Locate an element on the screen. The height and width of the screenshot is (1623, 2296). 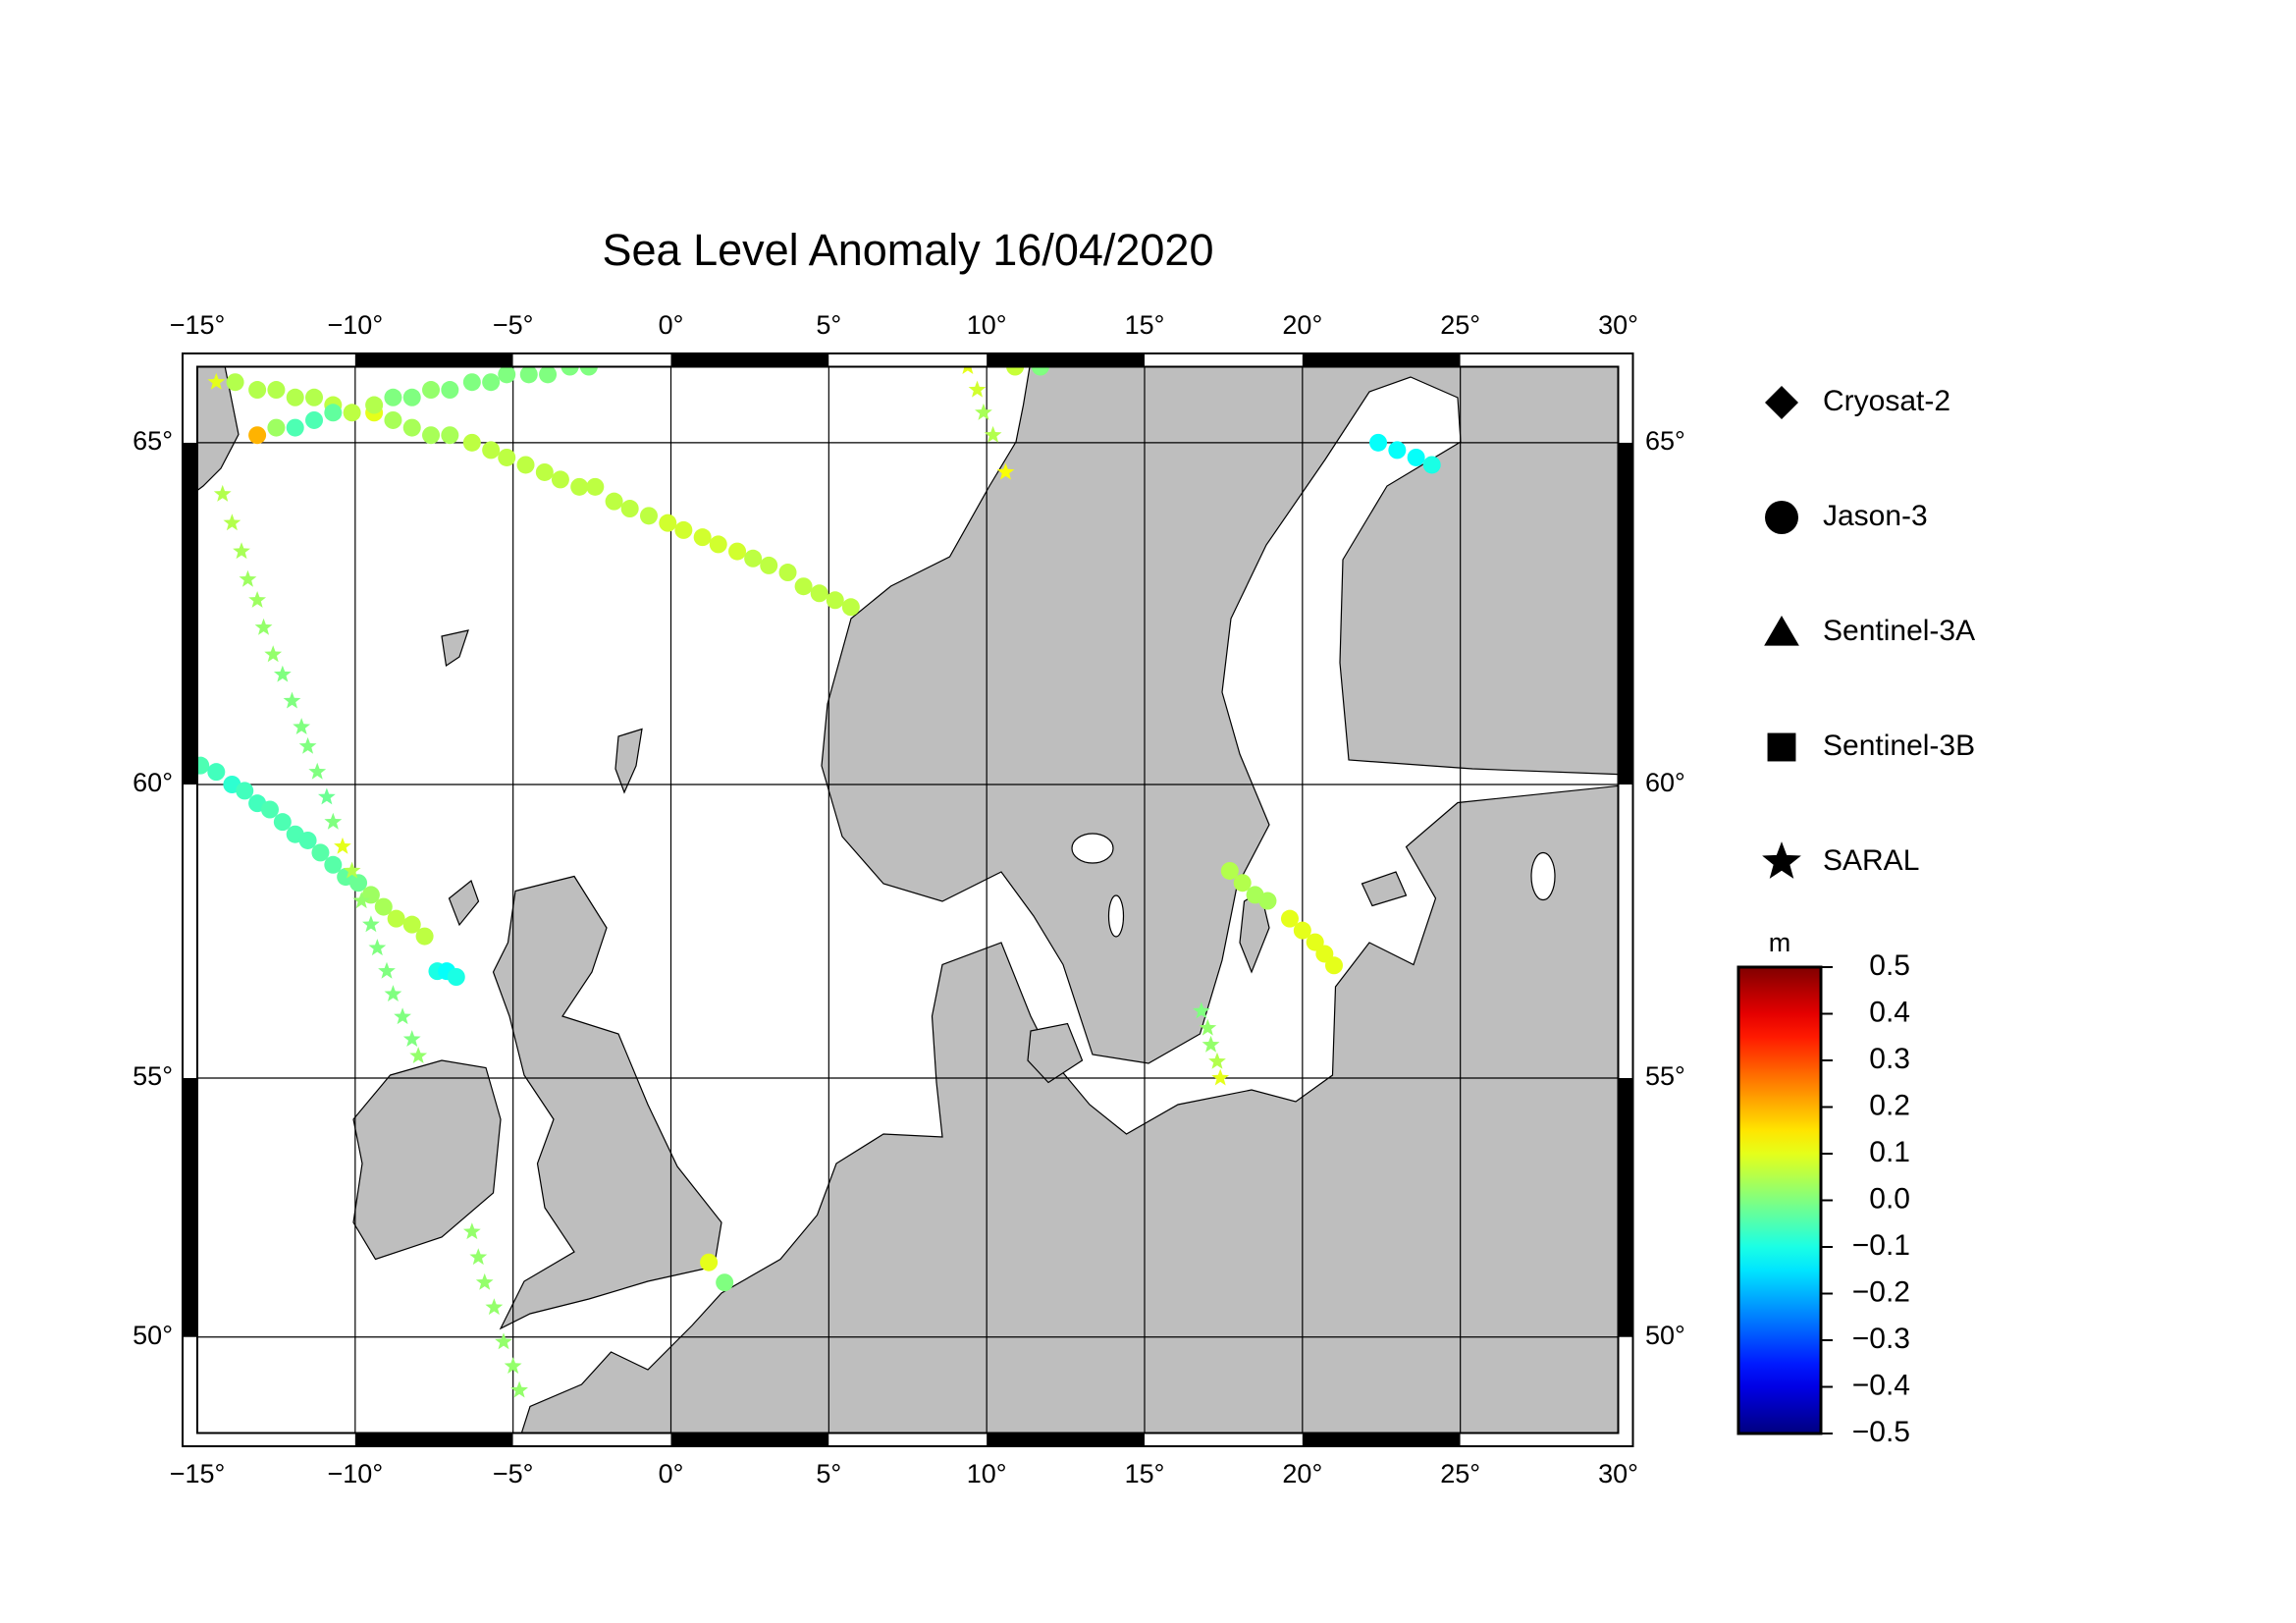
x-tick-label: −15° is located at coordinates (198, 325).